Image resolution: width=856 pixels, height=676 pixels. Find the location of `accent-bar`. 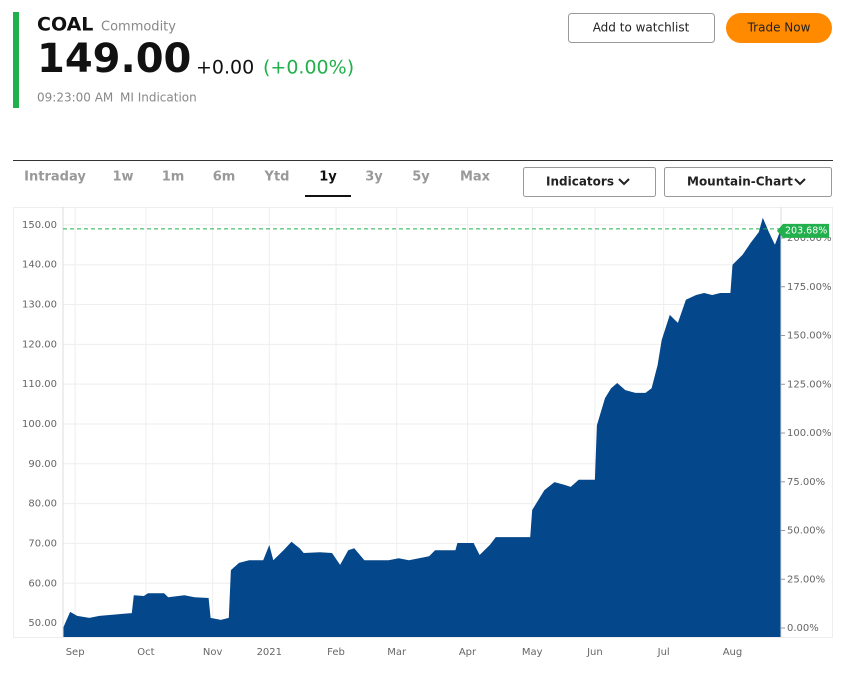

accent-bar is located at coordinates (16, 60).